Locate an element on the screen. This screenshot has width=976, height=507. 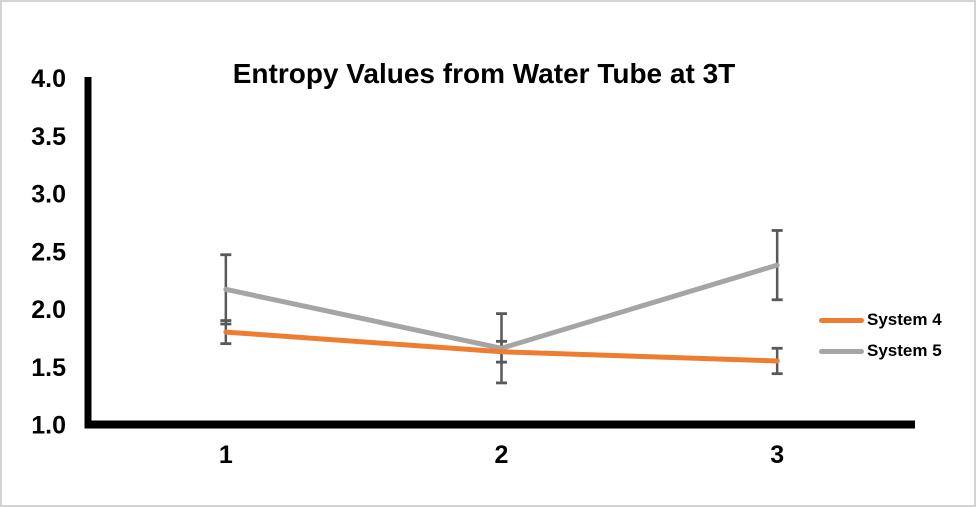
legend-swatch-system-5-icon is located at coordinates (841, 351).